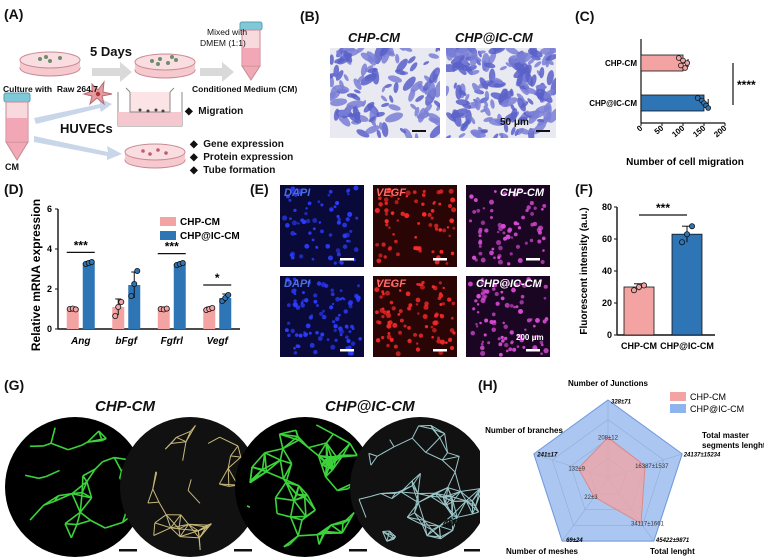 This screenshot has height=560, width=764. Describe the element at coordinates (111, 51) in the screenshot. I see `days-label: 5 Days` at that location.